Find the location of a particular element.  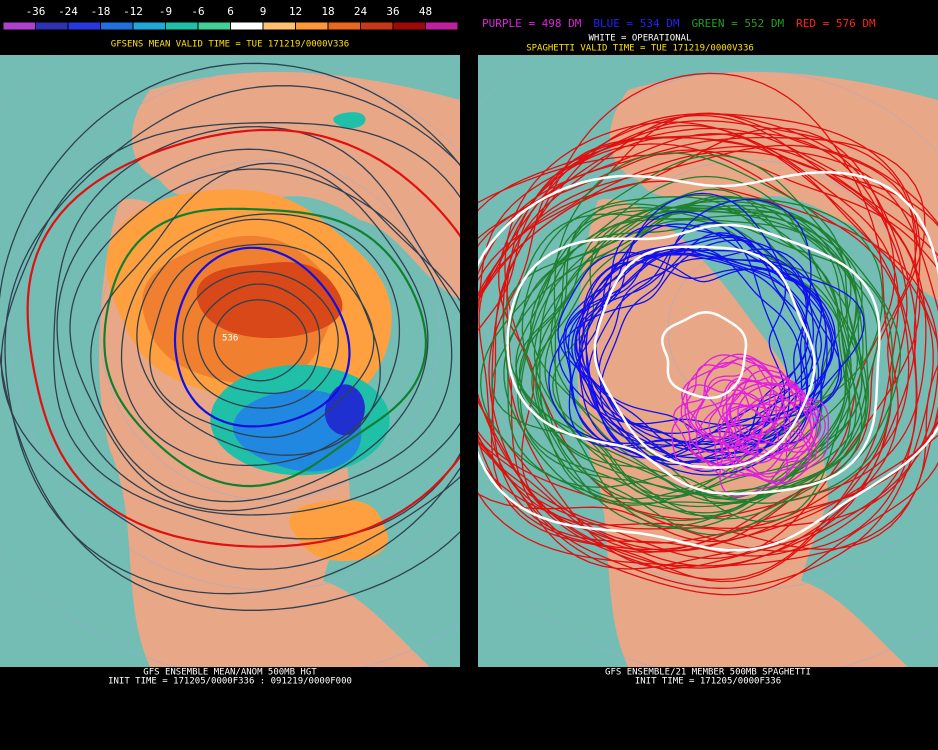

right-footer: GFS ENSEMBLE/21 MEMBER 500MB SPAGHETTI is located at coordinates (708, 673).